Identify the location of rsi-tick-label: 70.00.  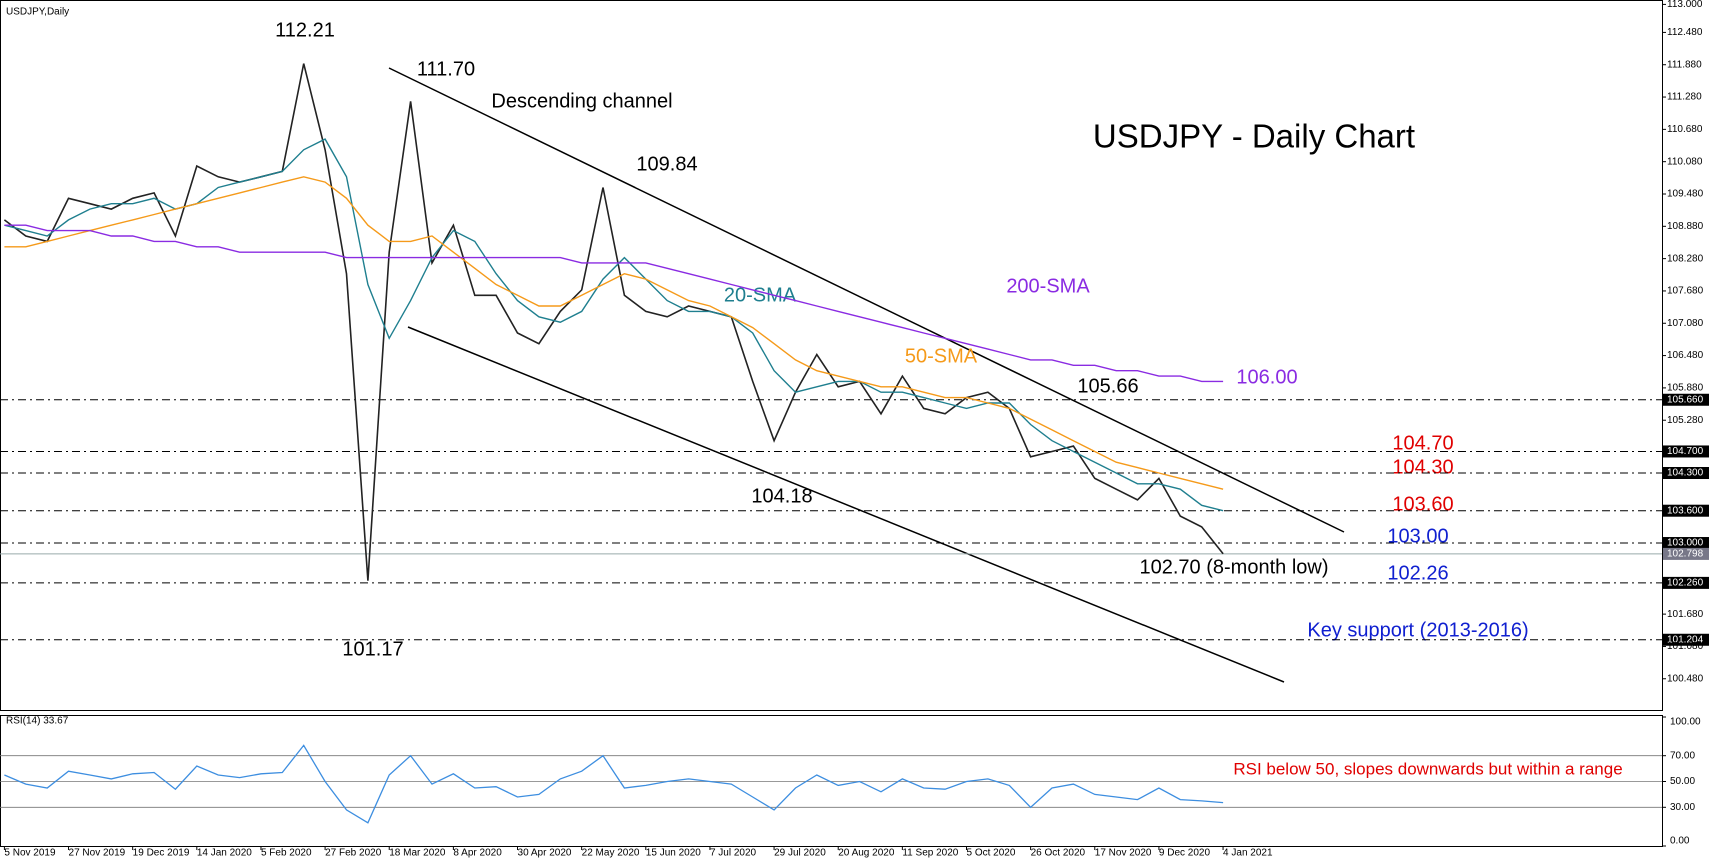
(1682, 755).